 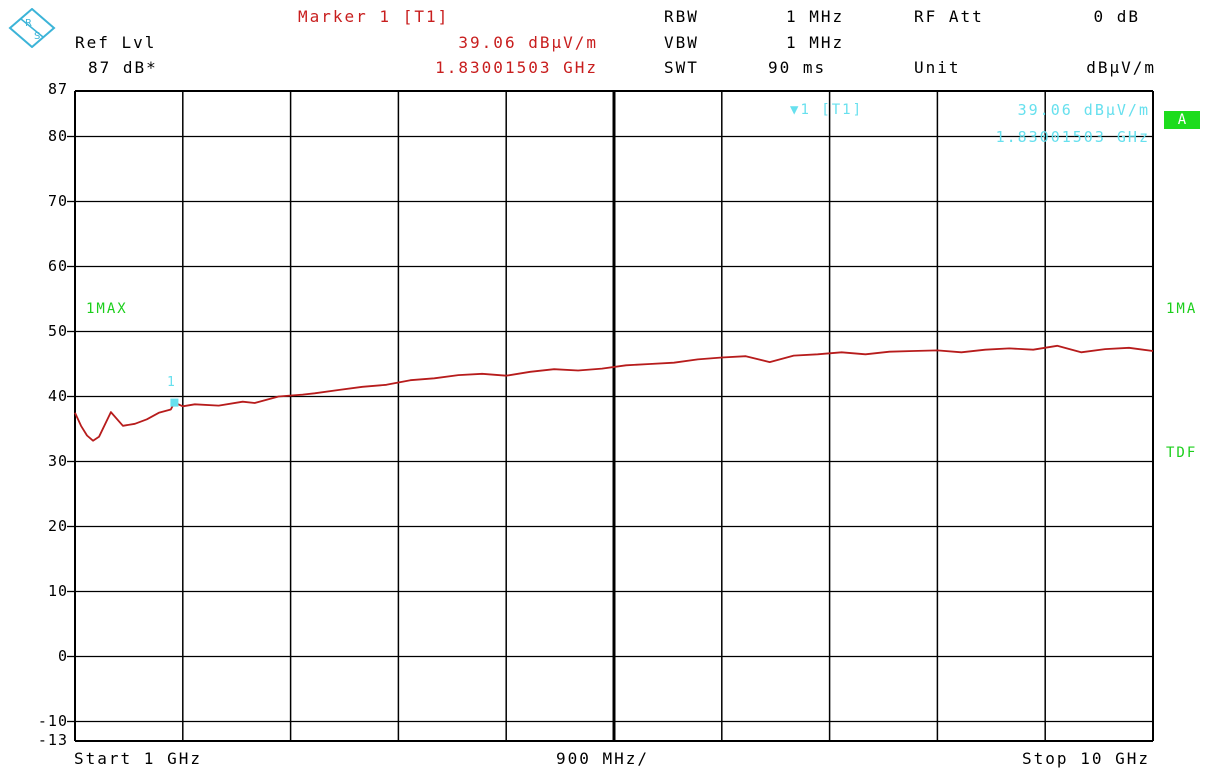 I want to click on svg-text: S, so click(x=37, y=36).